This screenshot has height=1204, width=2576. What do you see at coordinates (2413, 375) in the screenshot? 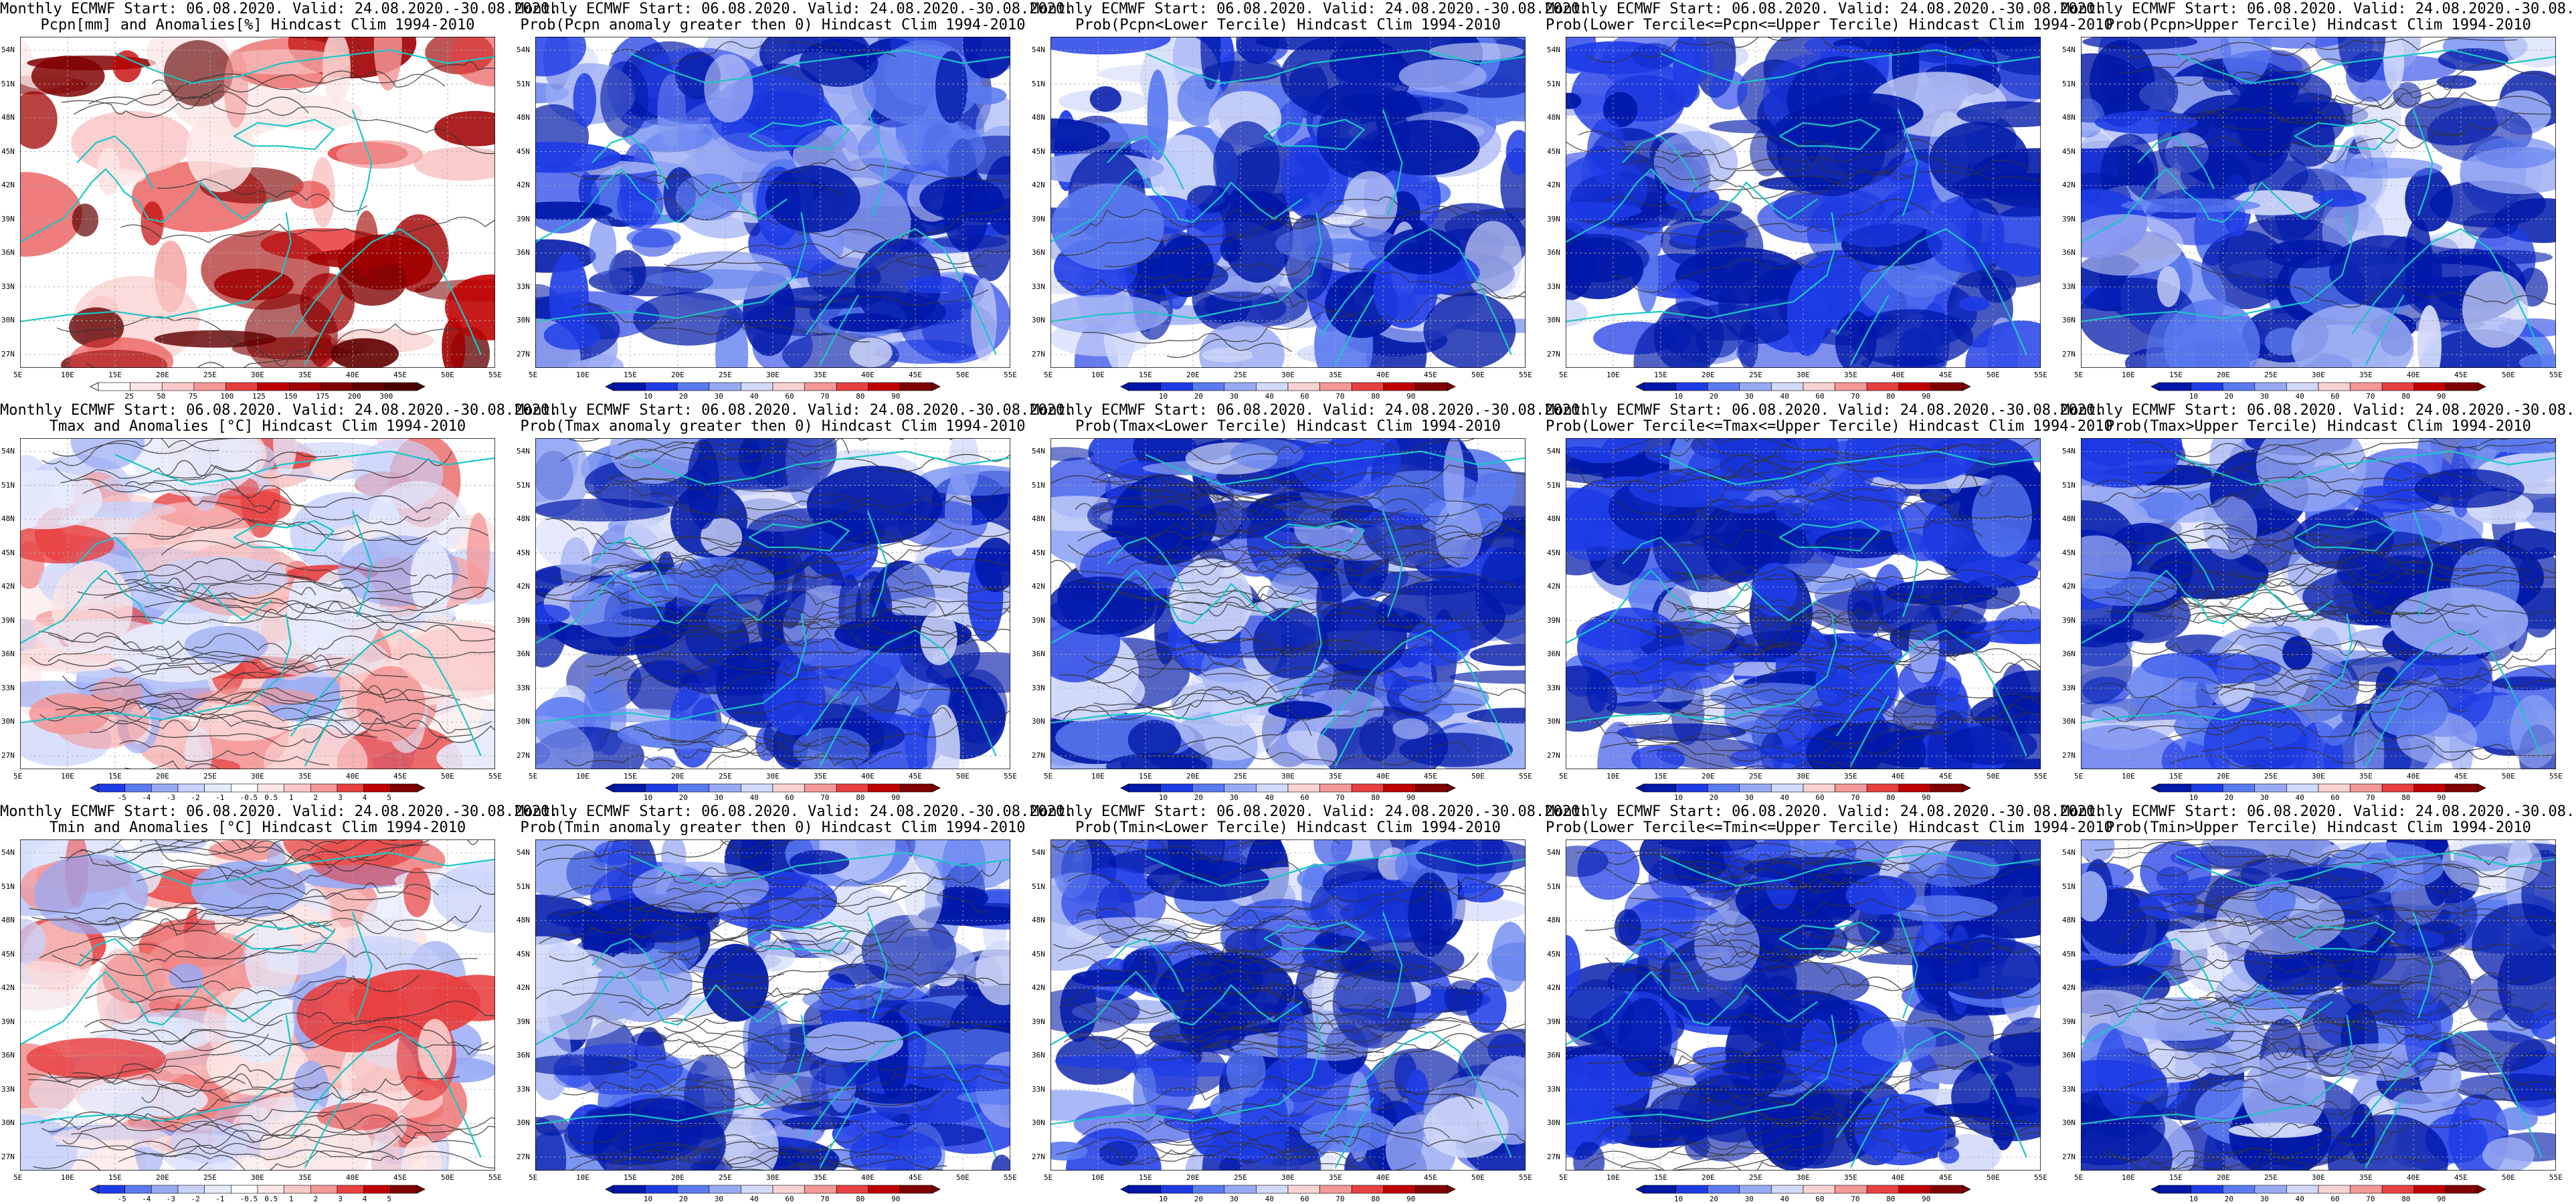
I see `lon-tick-label: 40E` at bounding box center [2413, 375].